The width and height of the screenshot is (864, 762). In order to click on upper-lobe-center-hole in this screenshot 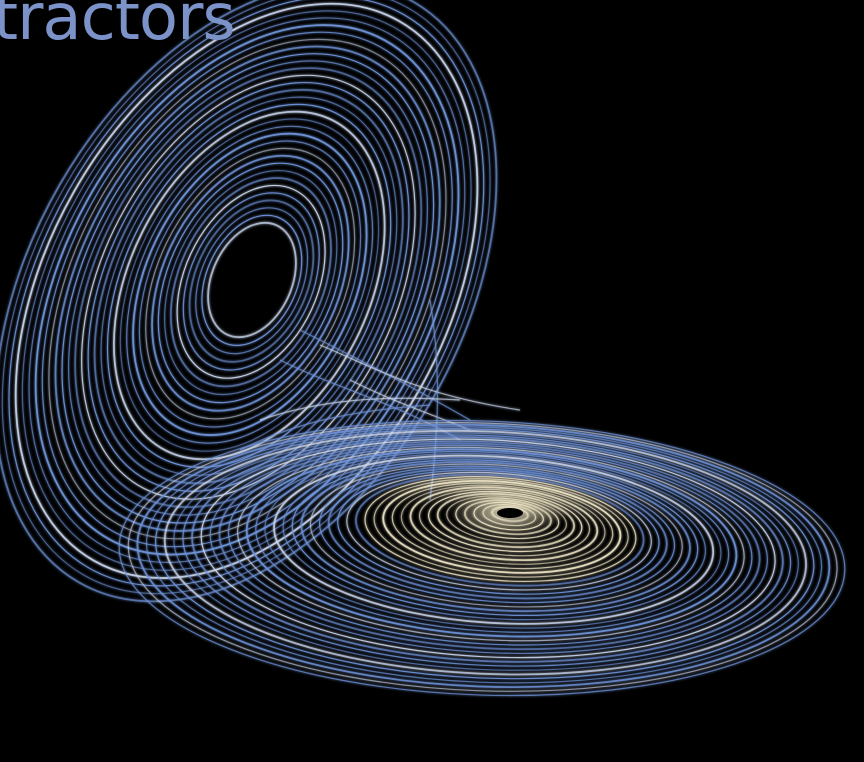, I will do `click(250, 275)`.